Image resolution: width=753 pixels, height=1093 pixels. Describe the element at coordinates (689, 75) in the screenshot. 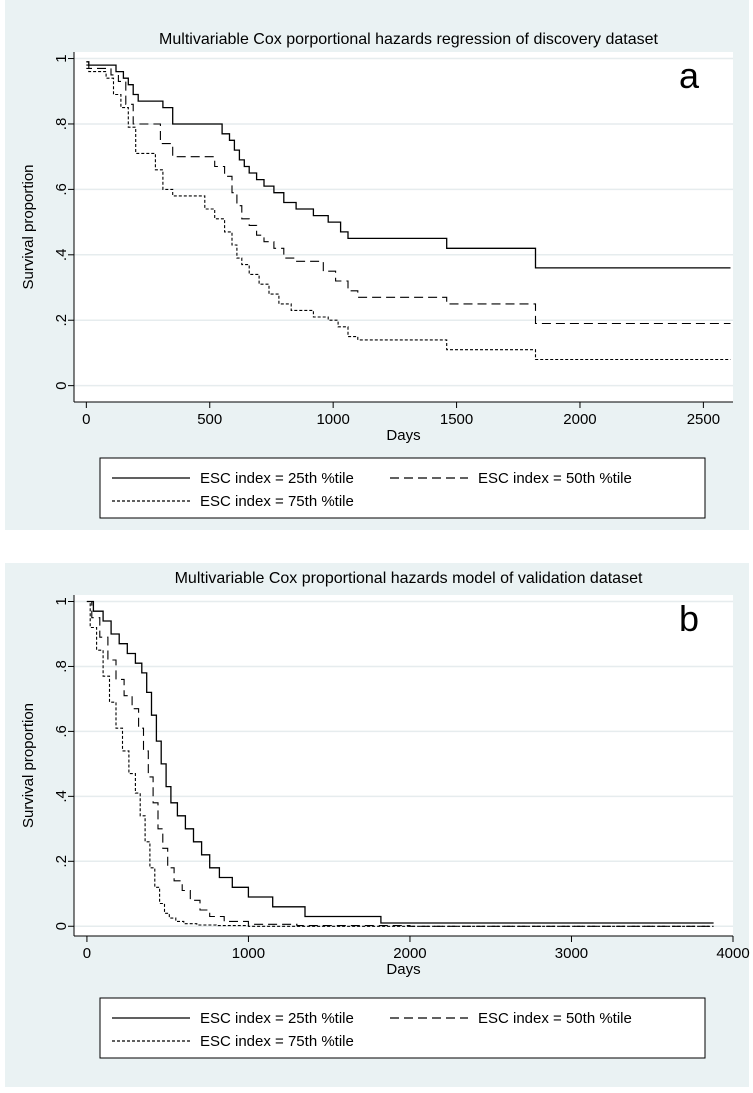

I see `panel-letter: a` at that location.